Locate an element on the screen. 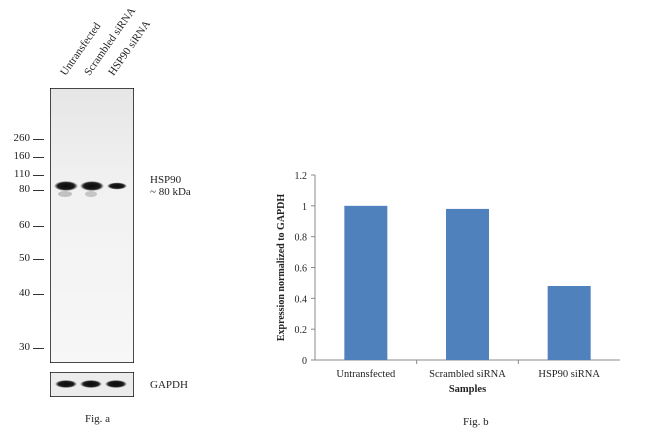 This screenshot has height=434, width=650. hsp90-smear-untransfected is located at coordinates (65, 194).